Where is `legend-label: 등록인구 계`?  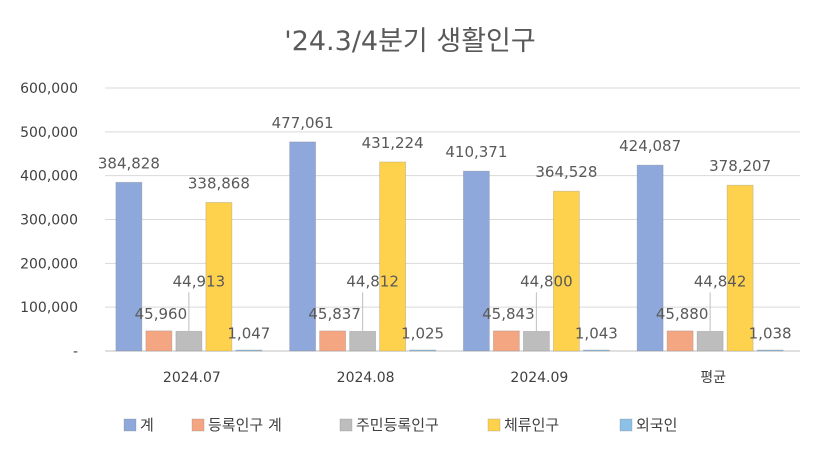 legend-label: 등록인구 계 is located at coordinates (245, 425).